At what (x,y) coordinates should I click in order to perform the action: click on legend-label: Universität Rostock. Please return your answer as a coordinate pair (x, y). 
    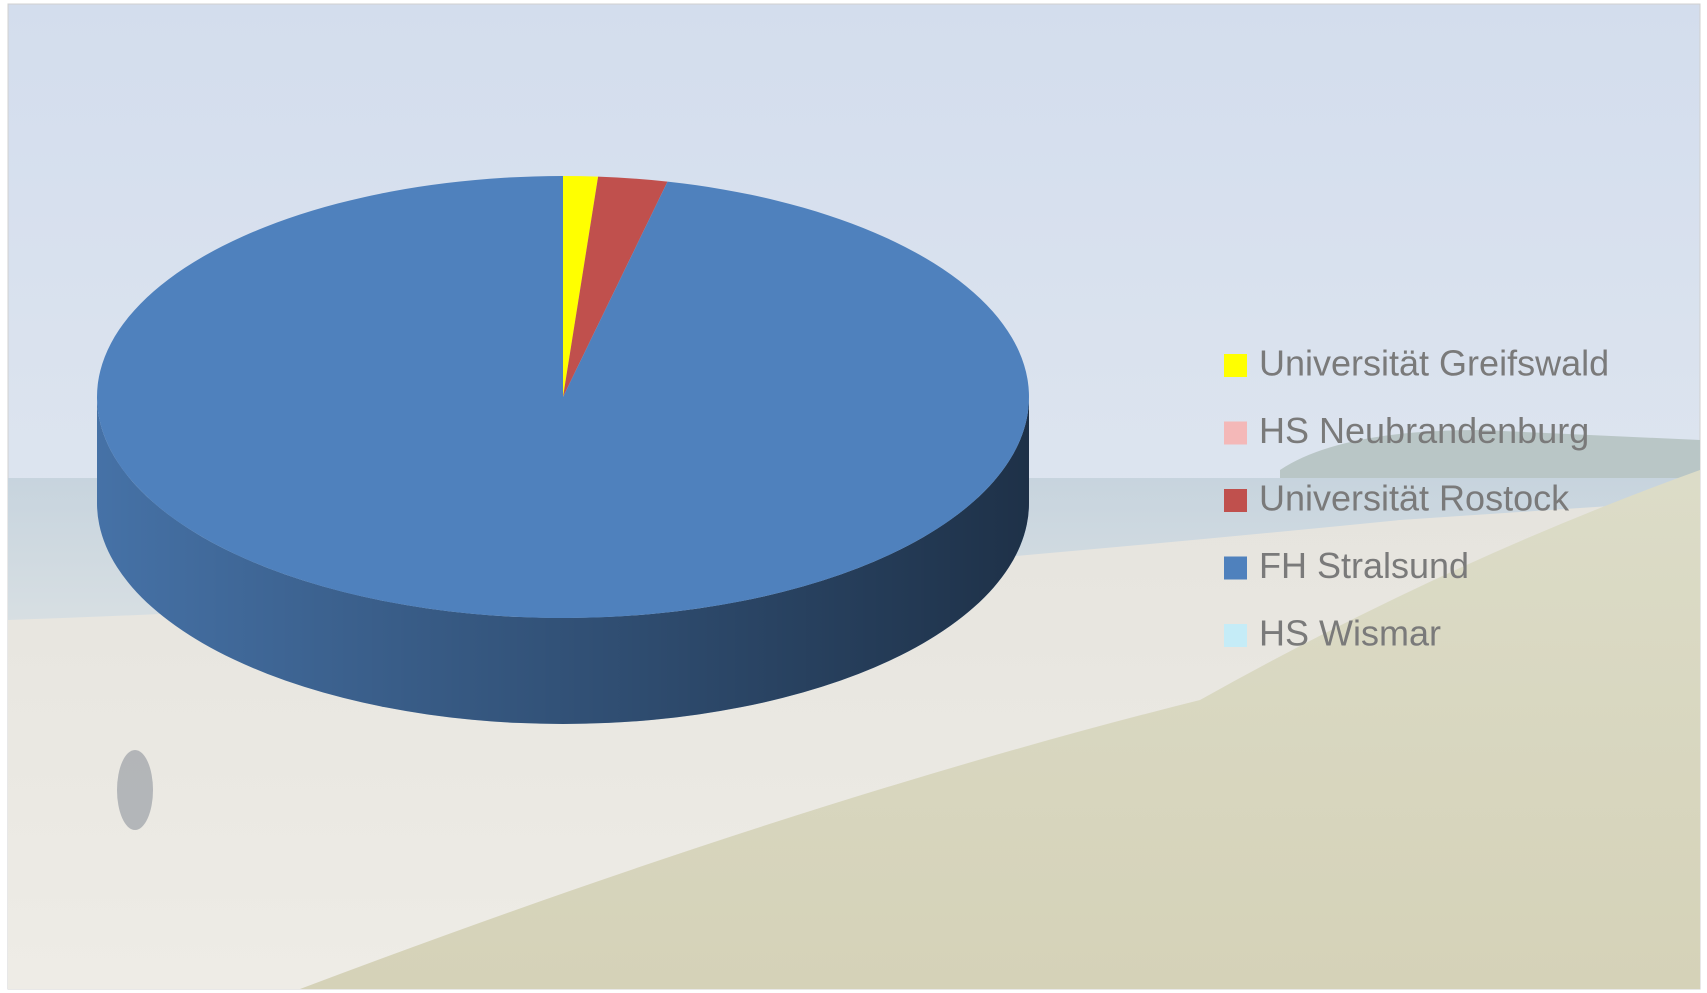
    Looking at the image, I should click on (1414, 498).